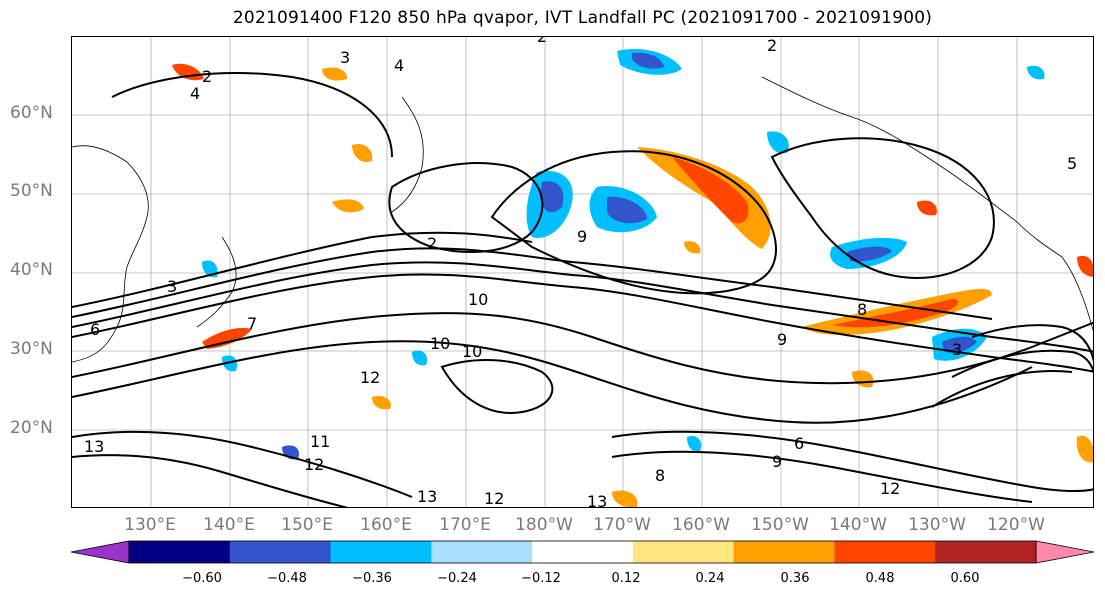  Describe the element at coordinates (880, 578) in the screenshot. I see `colorbar-tick-label: 0.48` at that location.